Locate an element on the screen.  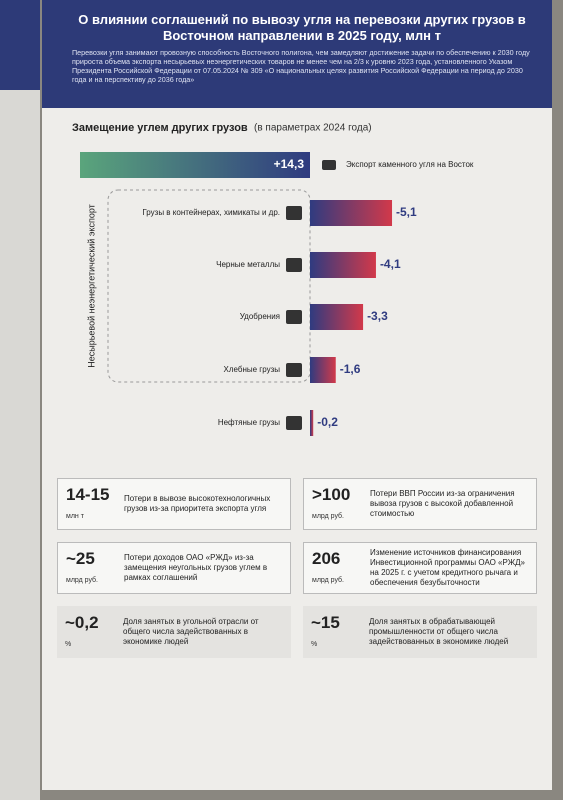
value-label: -0,2 is located at coordinates (327, 422).